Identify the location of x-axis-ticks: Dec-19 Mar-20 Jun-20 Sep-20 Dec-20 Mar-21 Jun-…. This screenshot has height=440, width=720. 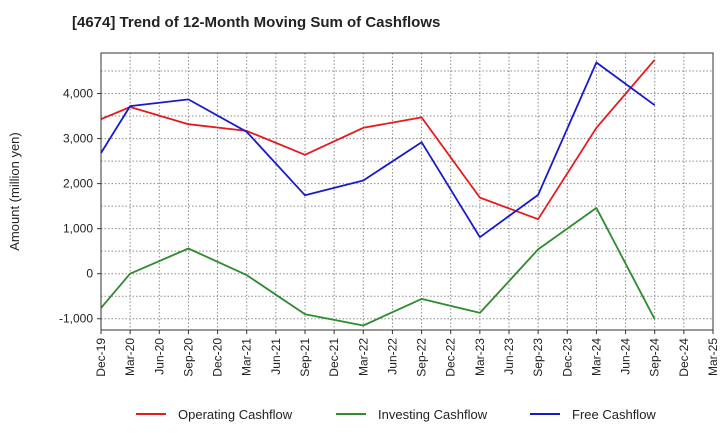
(407, 353).